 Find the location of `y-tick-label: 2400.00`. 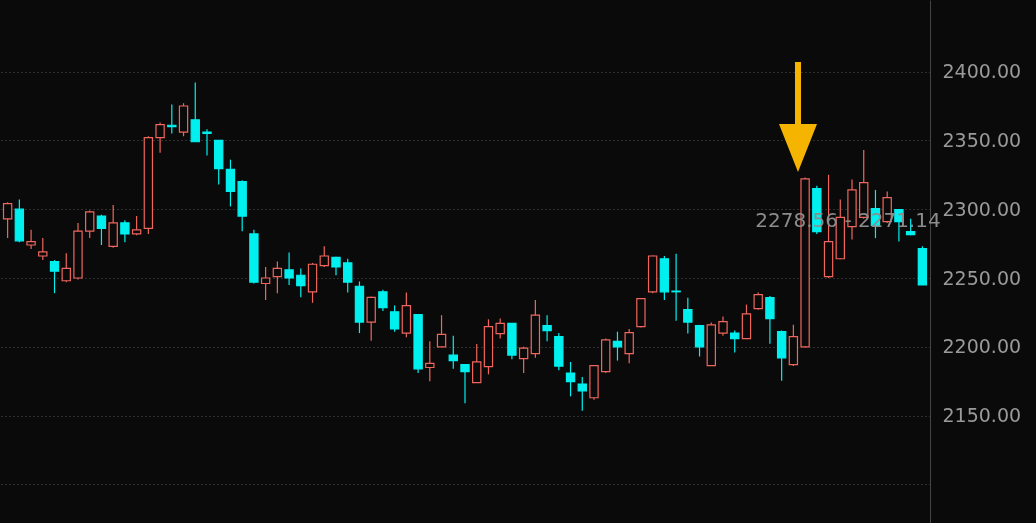

y-tick-label: 2400.00 is located at coordinates (982, 71).